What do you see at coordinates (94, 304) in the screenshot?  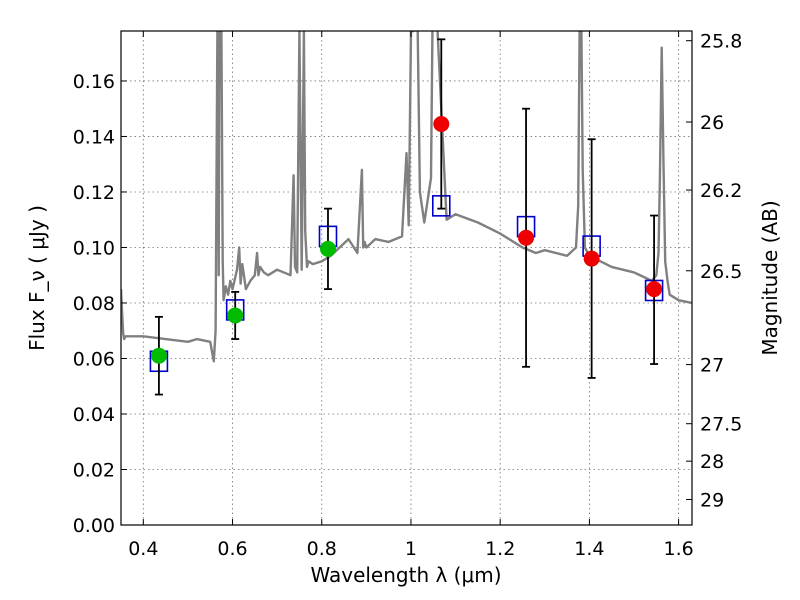 I see `y-tick-label: 0.08` at bounding box center [94, 304].